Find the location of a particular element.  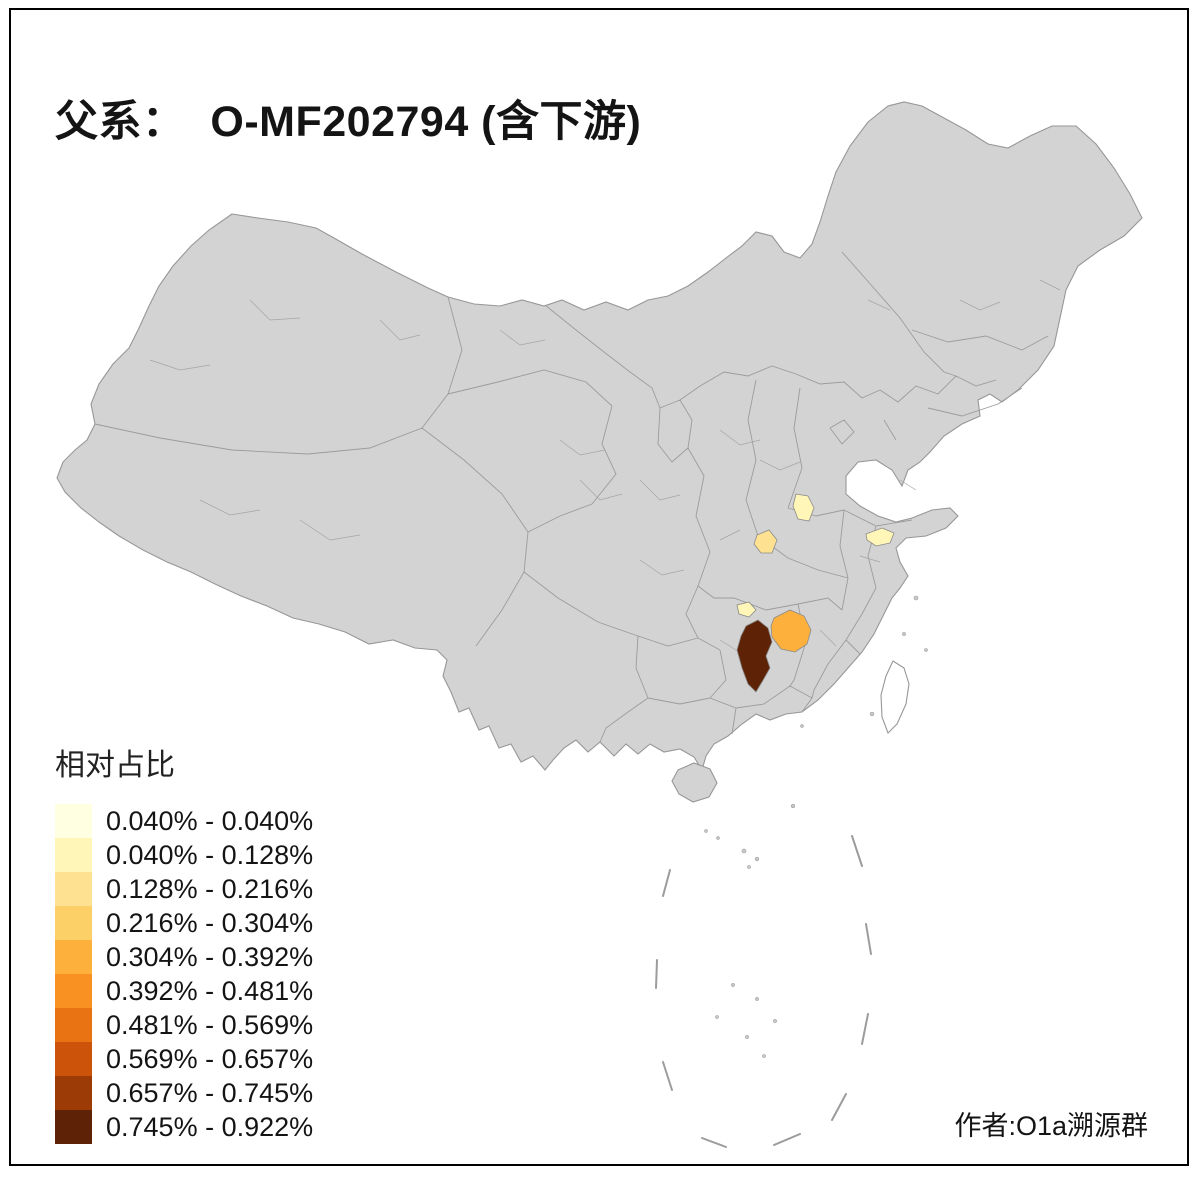

legend-row: 0.657% - 0.745% is located at coordinates (184, 1093).